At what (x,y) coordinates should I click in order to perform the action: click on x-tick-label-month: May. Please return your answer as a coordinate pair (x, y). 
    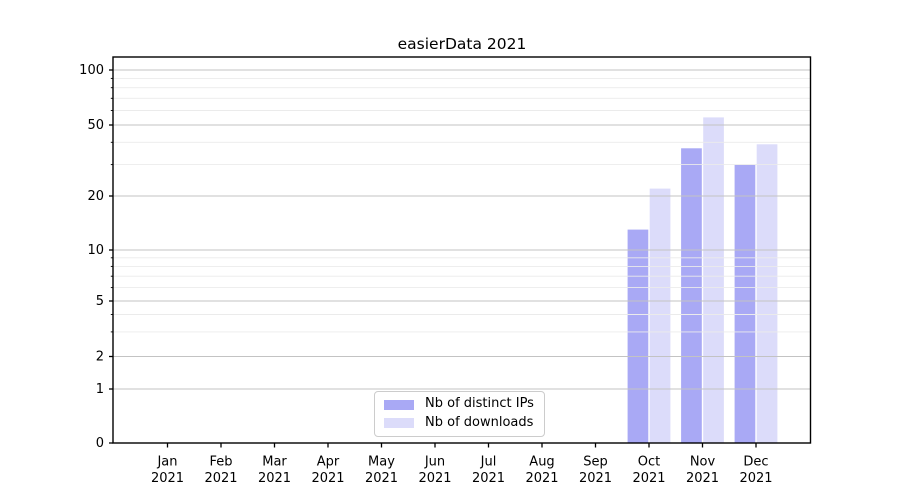
    Looking at the image, I should click on (381, 462).